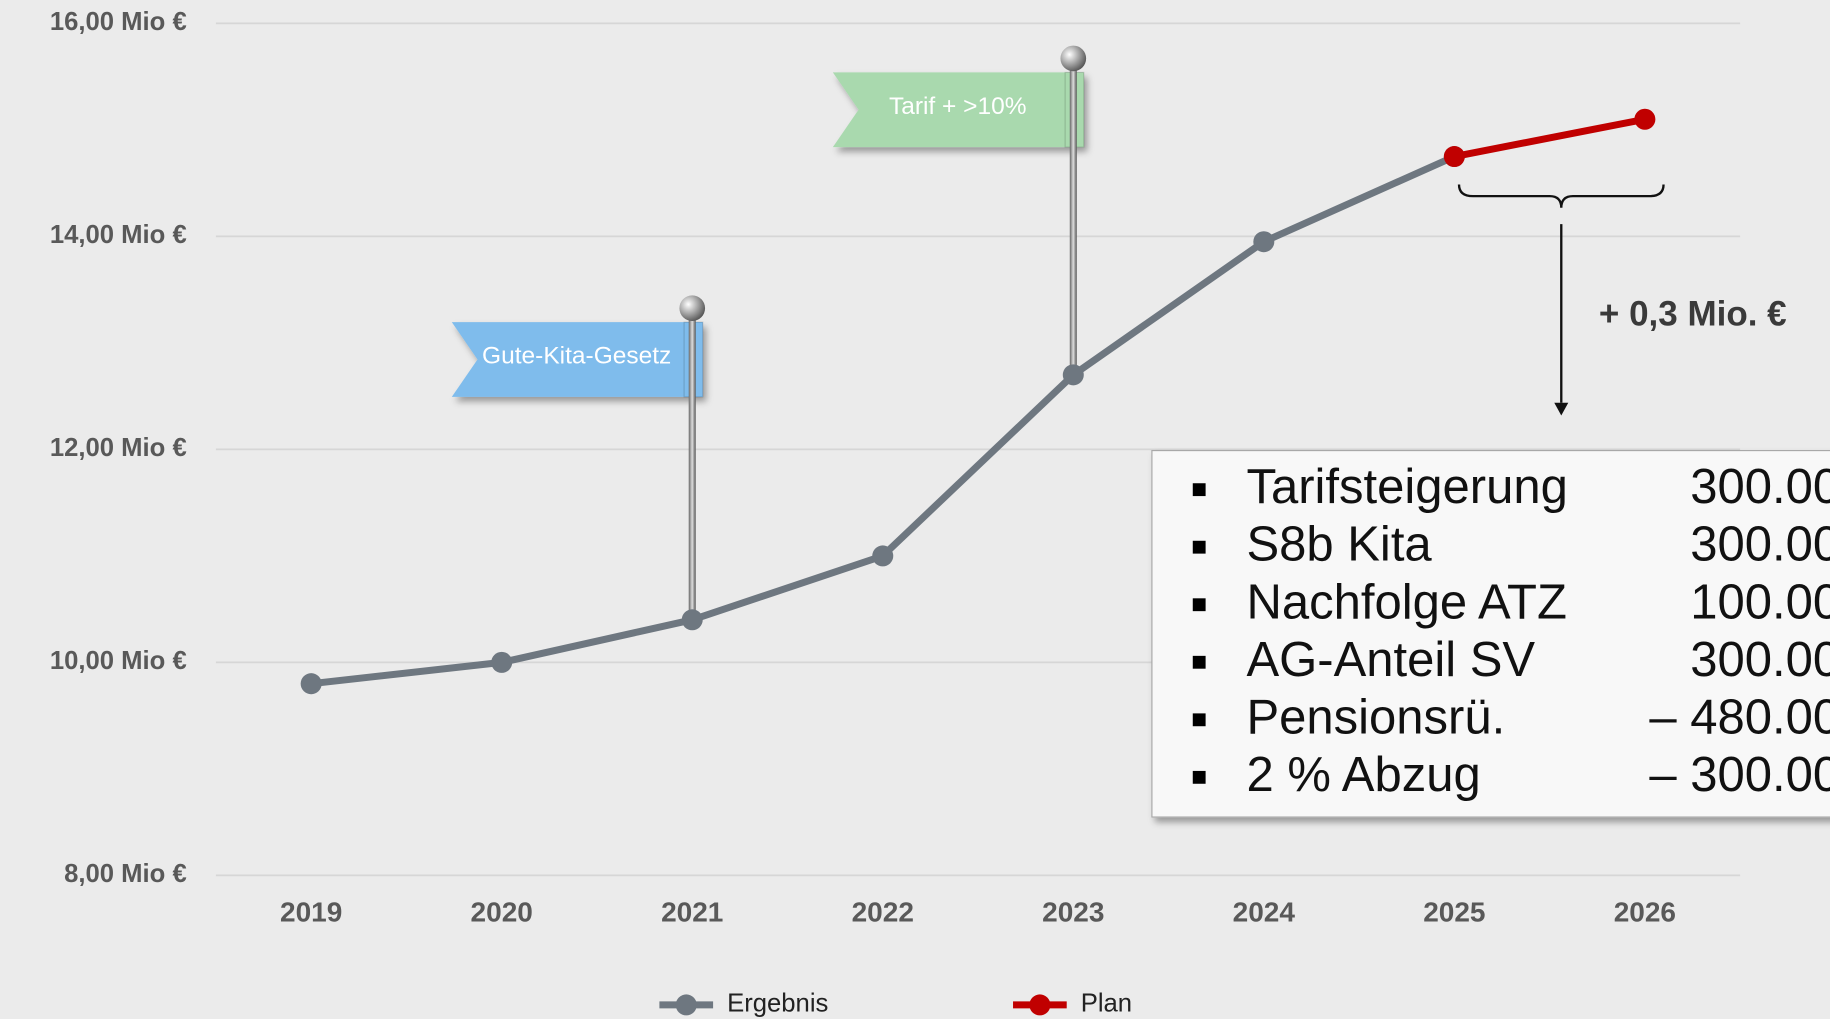 The height and width of the screenshot is (1019, 1830). I want to click on breakdown-value: – 300.000, so click(1739, 775).